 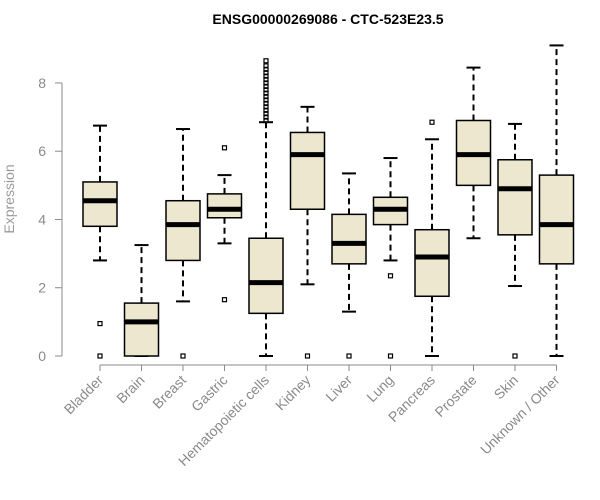 What do you see at coordinates (455, 396) in the screenshot?
I see `x-tick-label: Prostate` at bounding box center [455, 396].